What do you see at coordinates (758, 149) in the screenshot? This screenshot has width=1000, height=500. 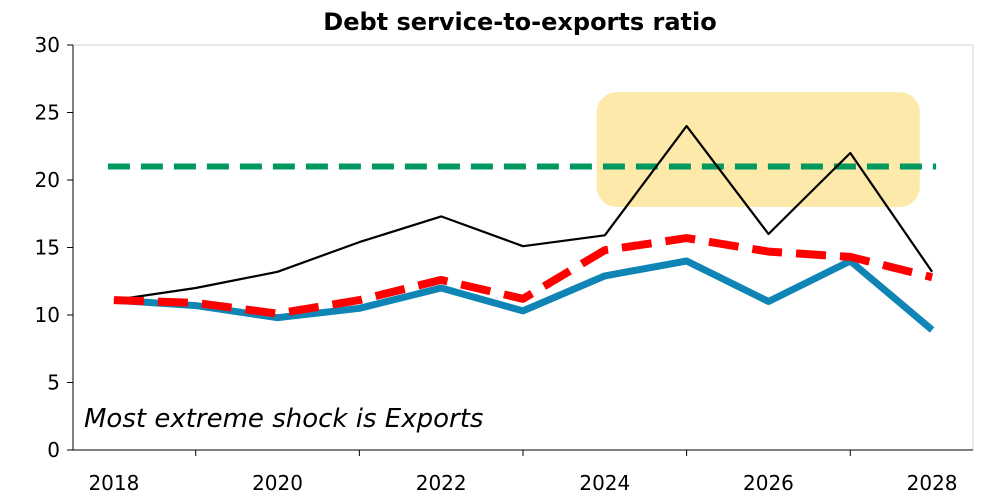 I see `highlight-region` at bounding box center [758, 149].